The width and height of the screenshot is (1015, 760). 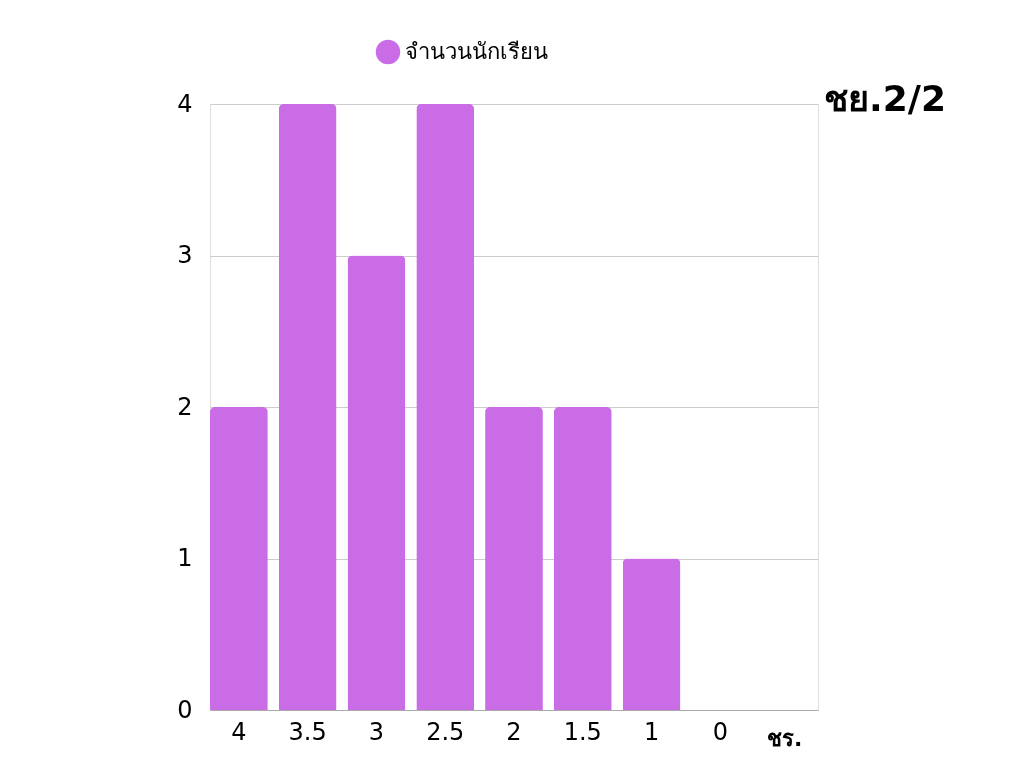 What do you see at coordinates (514, 731) in the screenshot?
I see `x-tick-label: 2` at bounding box center [514, 731].